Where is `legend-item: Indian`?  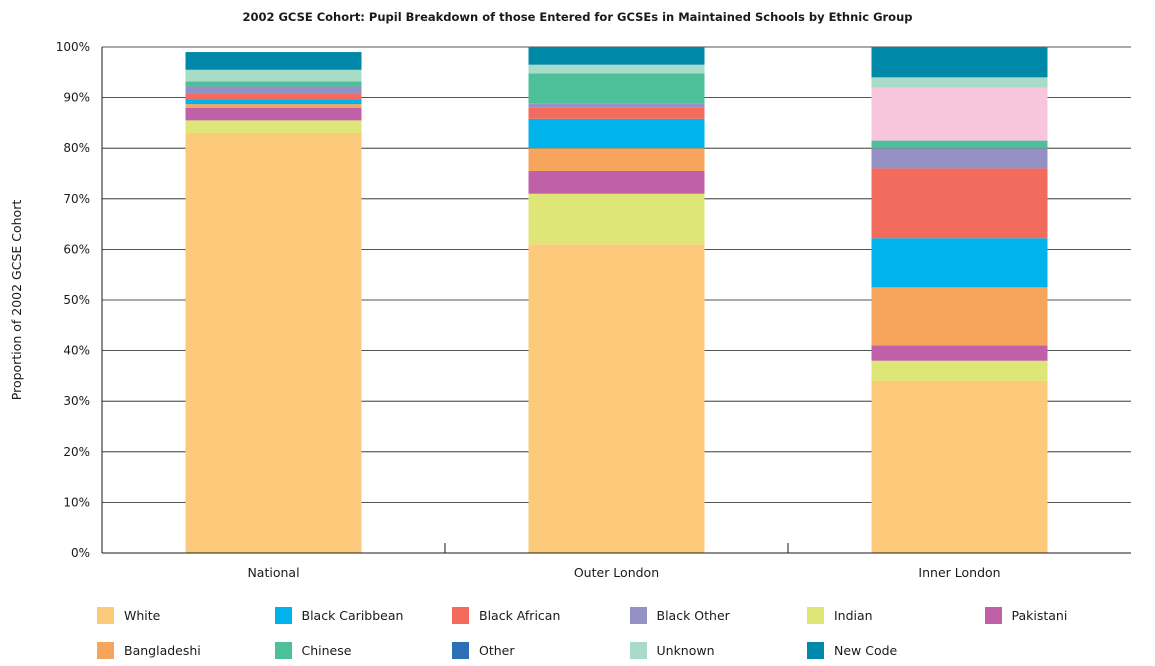 legend-item: Indian is located at coordinates (840, 615).